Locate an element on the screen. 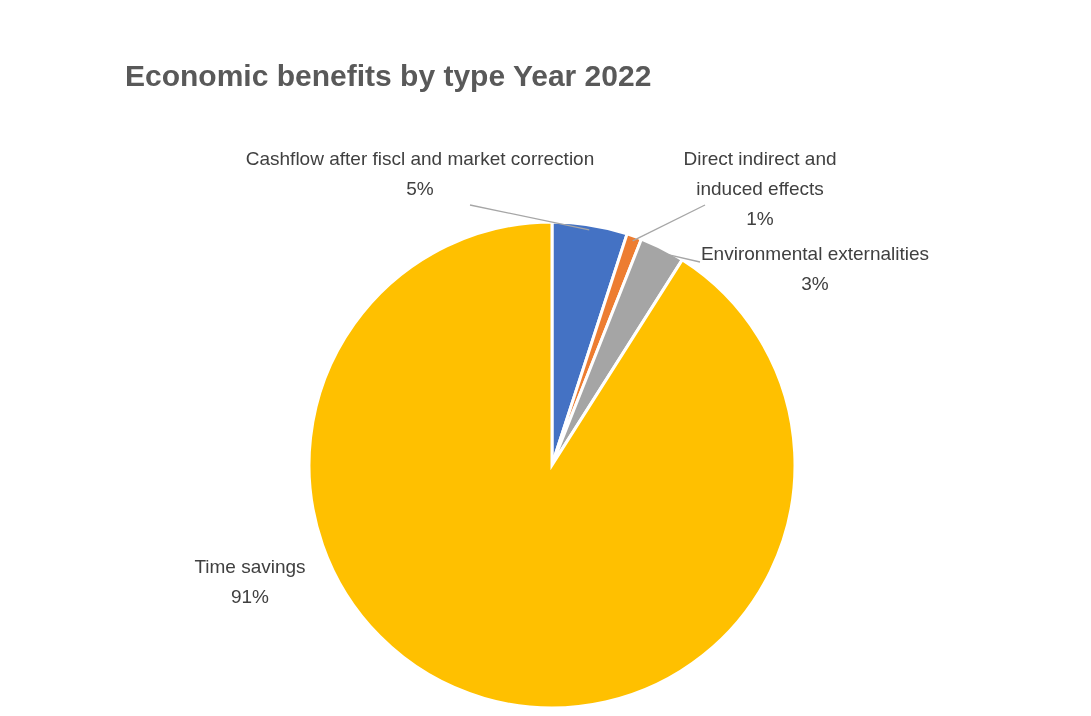 The image size is (1091, 716). data-label: 1% is located at coordinates (760, 218).